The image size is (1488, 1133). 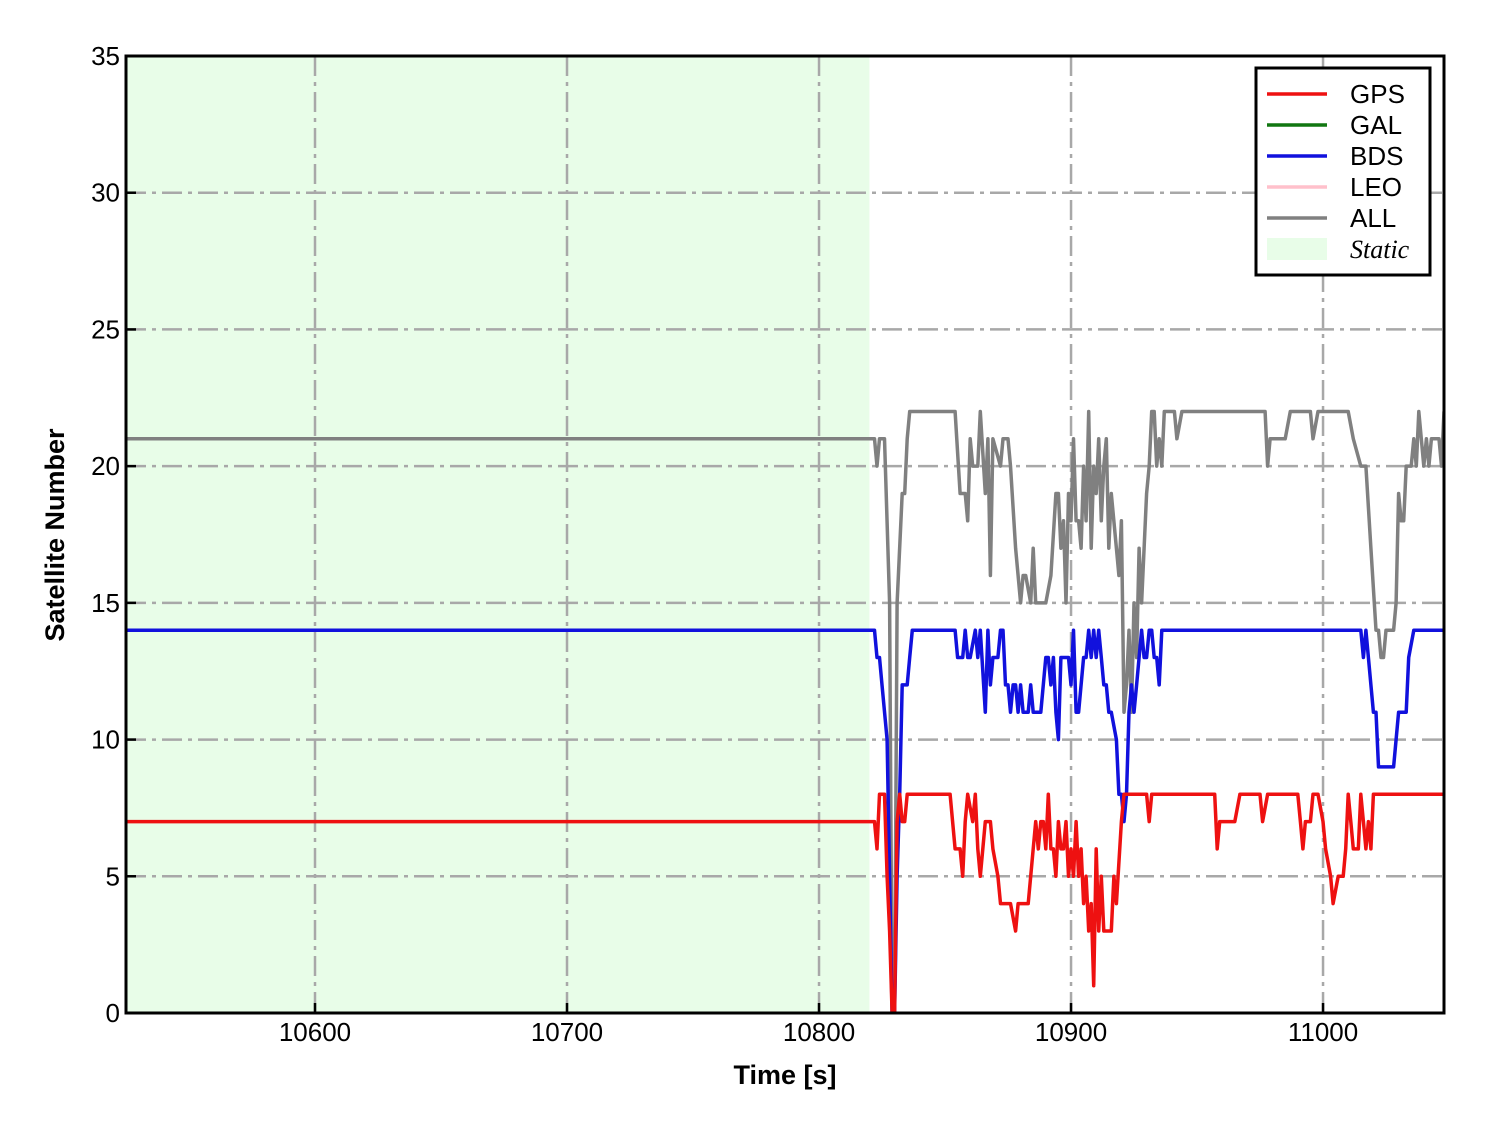 What do you see at coordinates (1323, 1032) in the screenshot?
I see `x-tick-label-11000: 11000` at bounding box center [1323, 1032].